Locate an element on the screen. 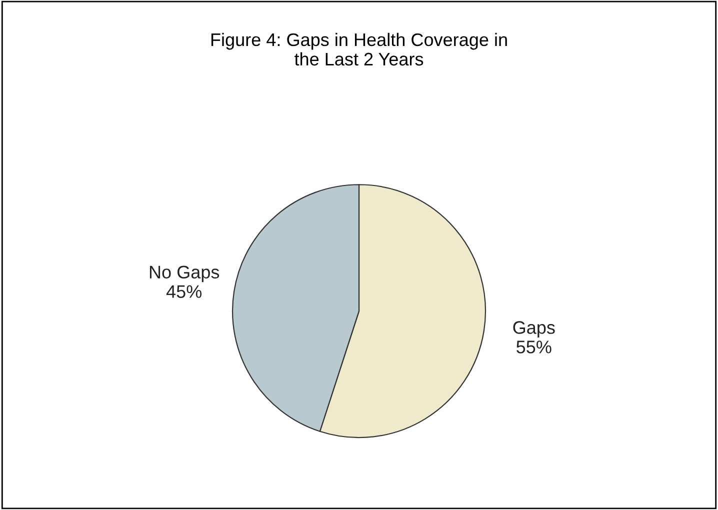 This screenshot has width=718, height=510. data-label: 55% is located at coordinates (534, 347).